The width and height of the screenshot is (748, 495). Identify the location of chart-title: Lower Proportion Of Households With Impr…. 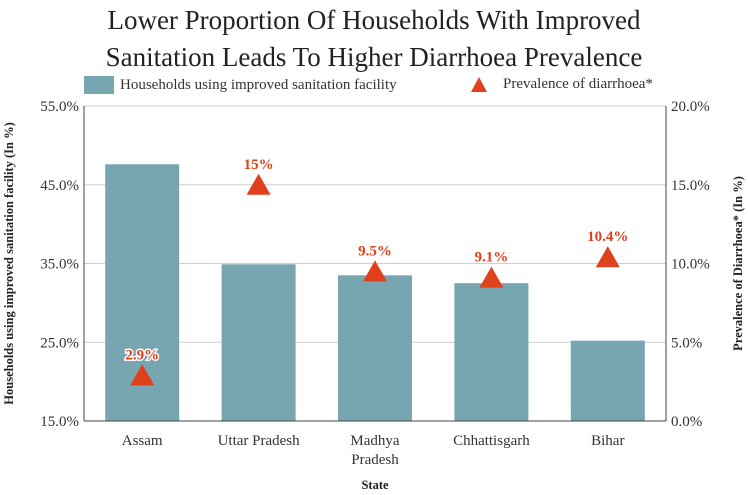
(374, 39).